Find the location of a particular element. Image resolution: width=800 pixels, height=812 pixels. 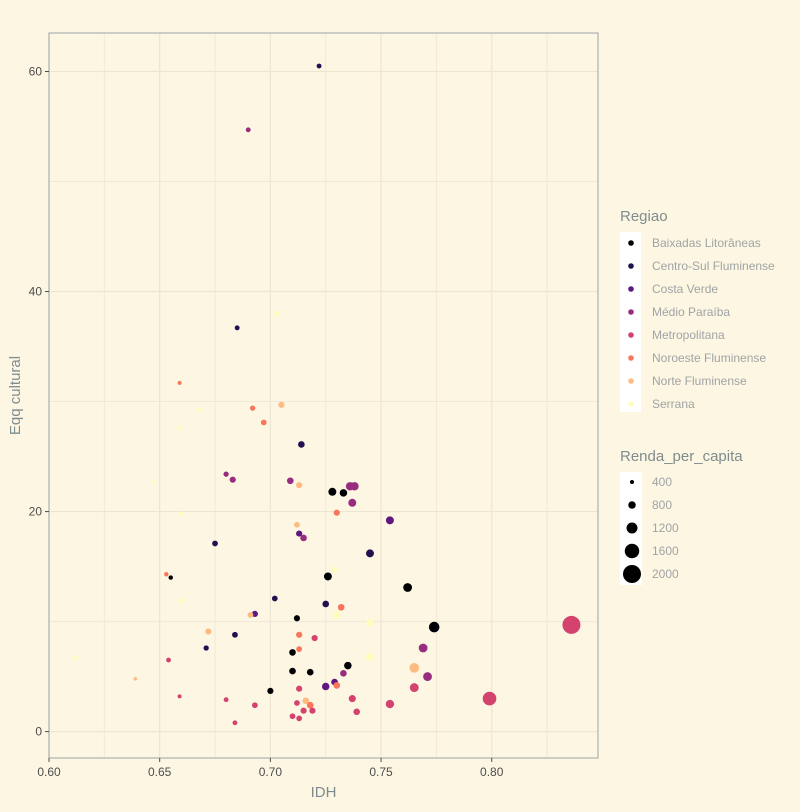

y-axis-title: Eqq cultural is located at coordinates (15, 395).